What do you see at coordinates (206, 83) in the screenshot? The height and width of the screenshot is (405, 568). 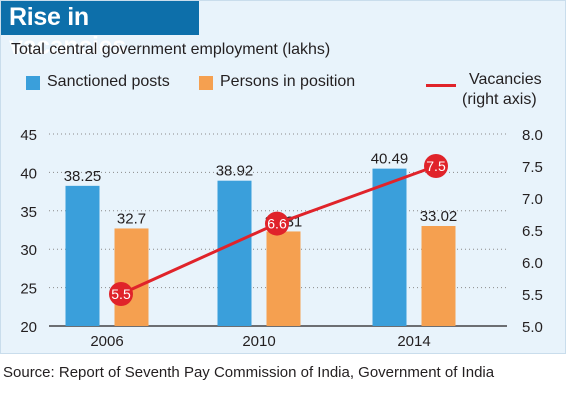 I see `legend-swatch-in-position` at bounding box center [206, 83].